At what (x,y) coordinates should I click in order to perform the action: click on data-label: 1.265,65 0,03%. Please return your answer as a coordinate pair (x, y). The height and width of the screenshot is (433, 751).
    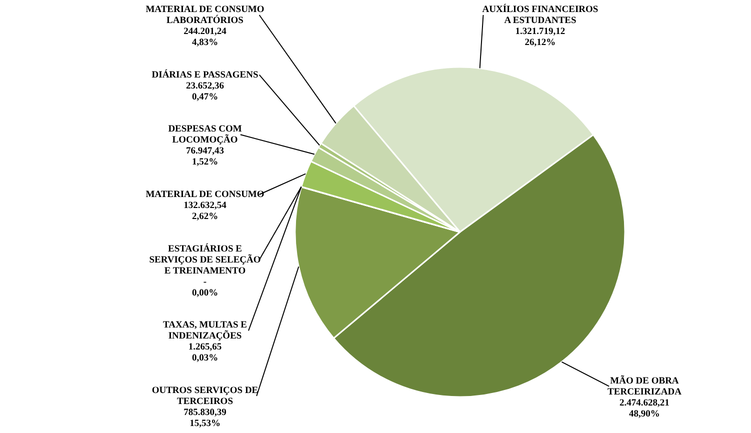
    Looking at the image, I should click on (205, 353).